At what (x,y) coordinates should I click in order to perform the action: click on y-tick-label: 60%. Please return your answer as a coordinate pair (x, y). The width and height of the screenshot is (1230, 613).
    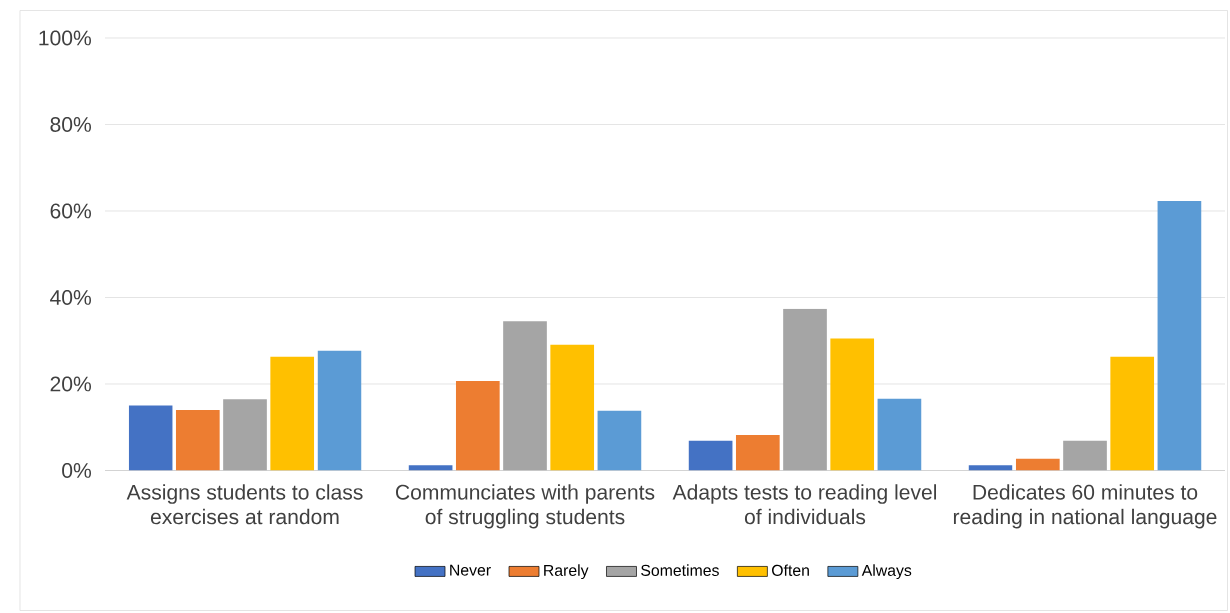
    Looking at the image, I should click on (71, 211).